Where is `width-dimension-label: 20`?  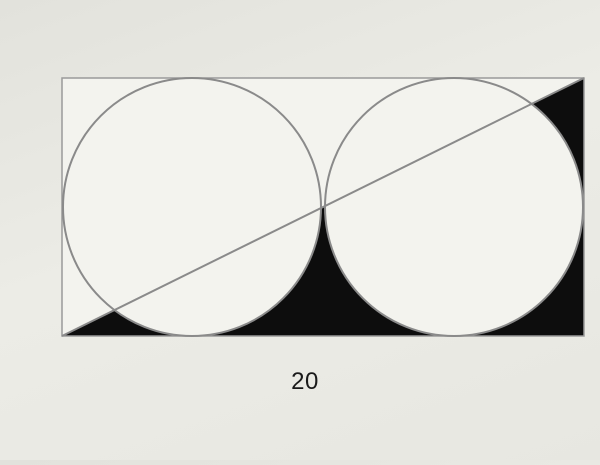
width-dimension-label: 20 is located at coordinates (305, 381).